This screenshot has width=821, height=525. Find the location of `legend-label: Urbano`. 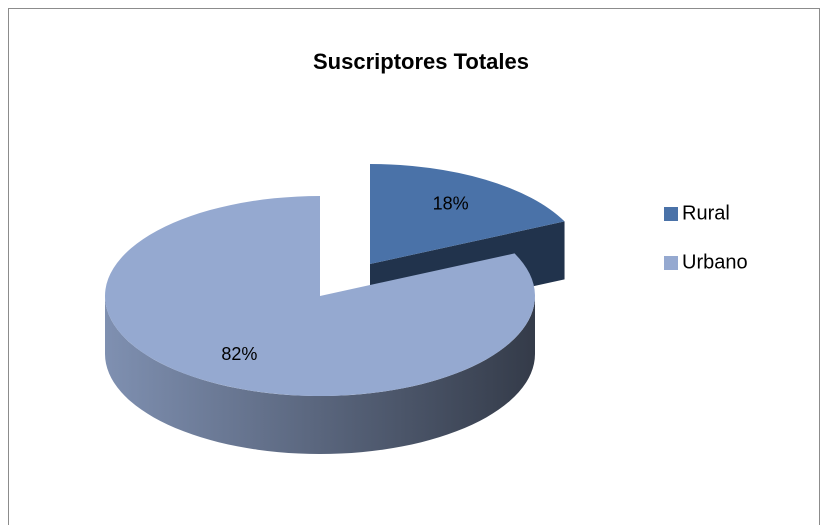

legend-label: Urbano is located at coordinates (715, 262).